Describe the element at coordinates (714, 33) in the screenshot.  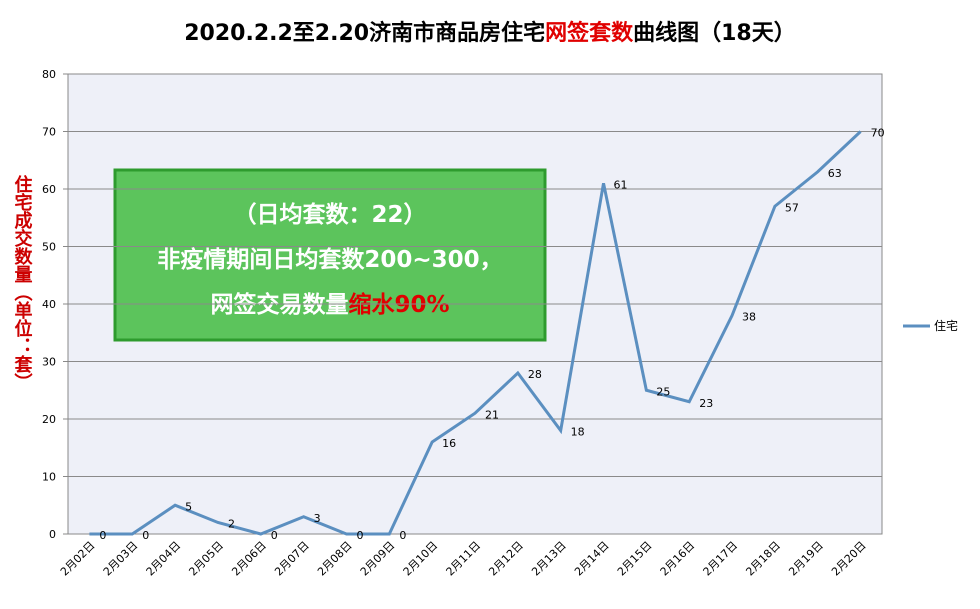
I see `title-part: 曲线图（18天）` at that location.